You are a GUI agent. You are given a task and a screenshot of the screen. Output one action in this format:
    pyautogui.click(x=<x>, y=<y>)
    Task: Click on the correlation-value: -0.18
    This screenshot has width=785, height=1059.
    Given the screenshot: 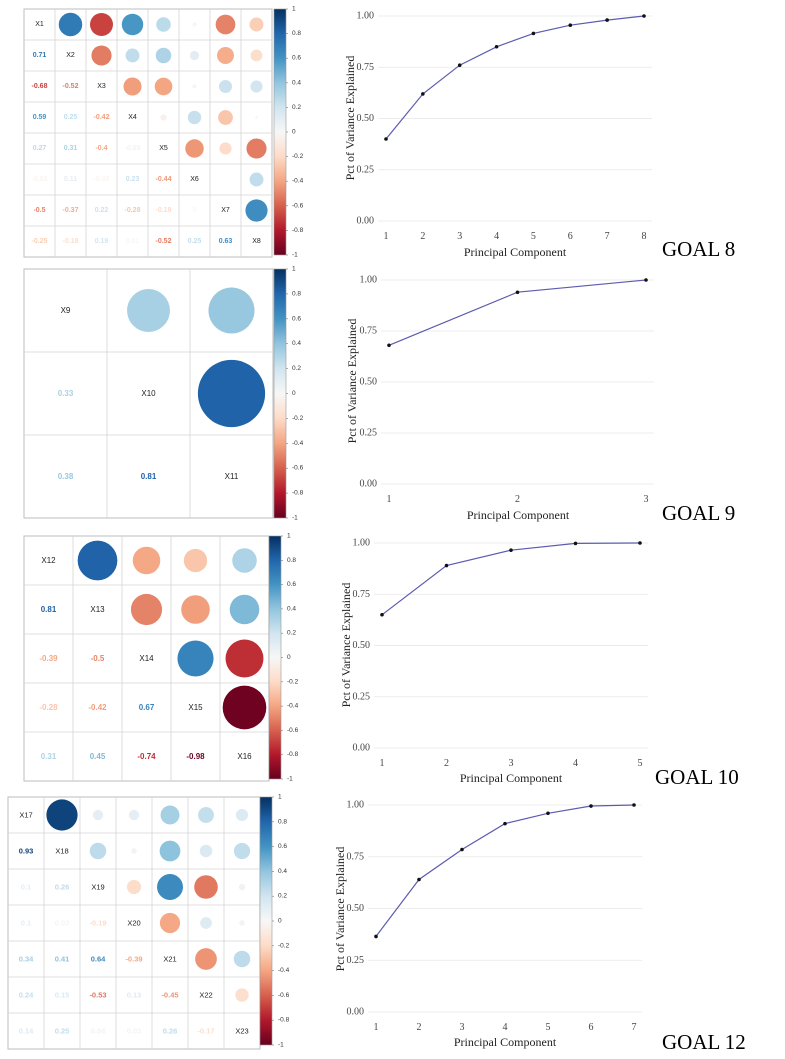 What is the action you would take?
    pyautogui.click(x=71, y=241)
    